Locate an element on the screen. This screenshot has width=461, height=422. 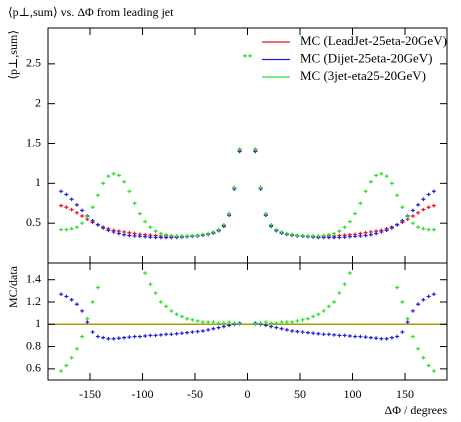
y-tick-label: 0.5 is located at coordinates (33, 222).